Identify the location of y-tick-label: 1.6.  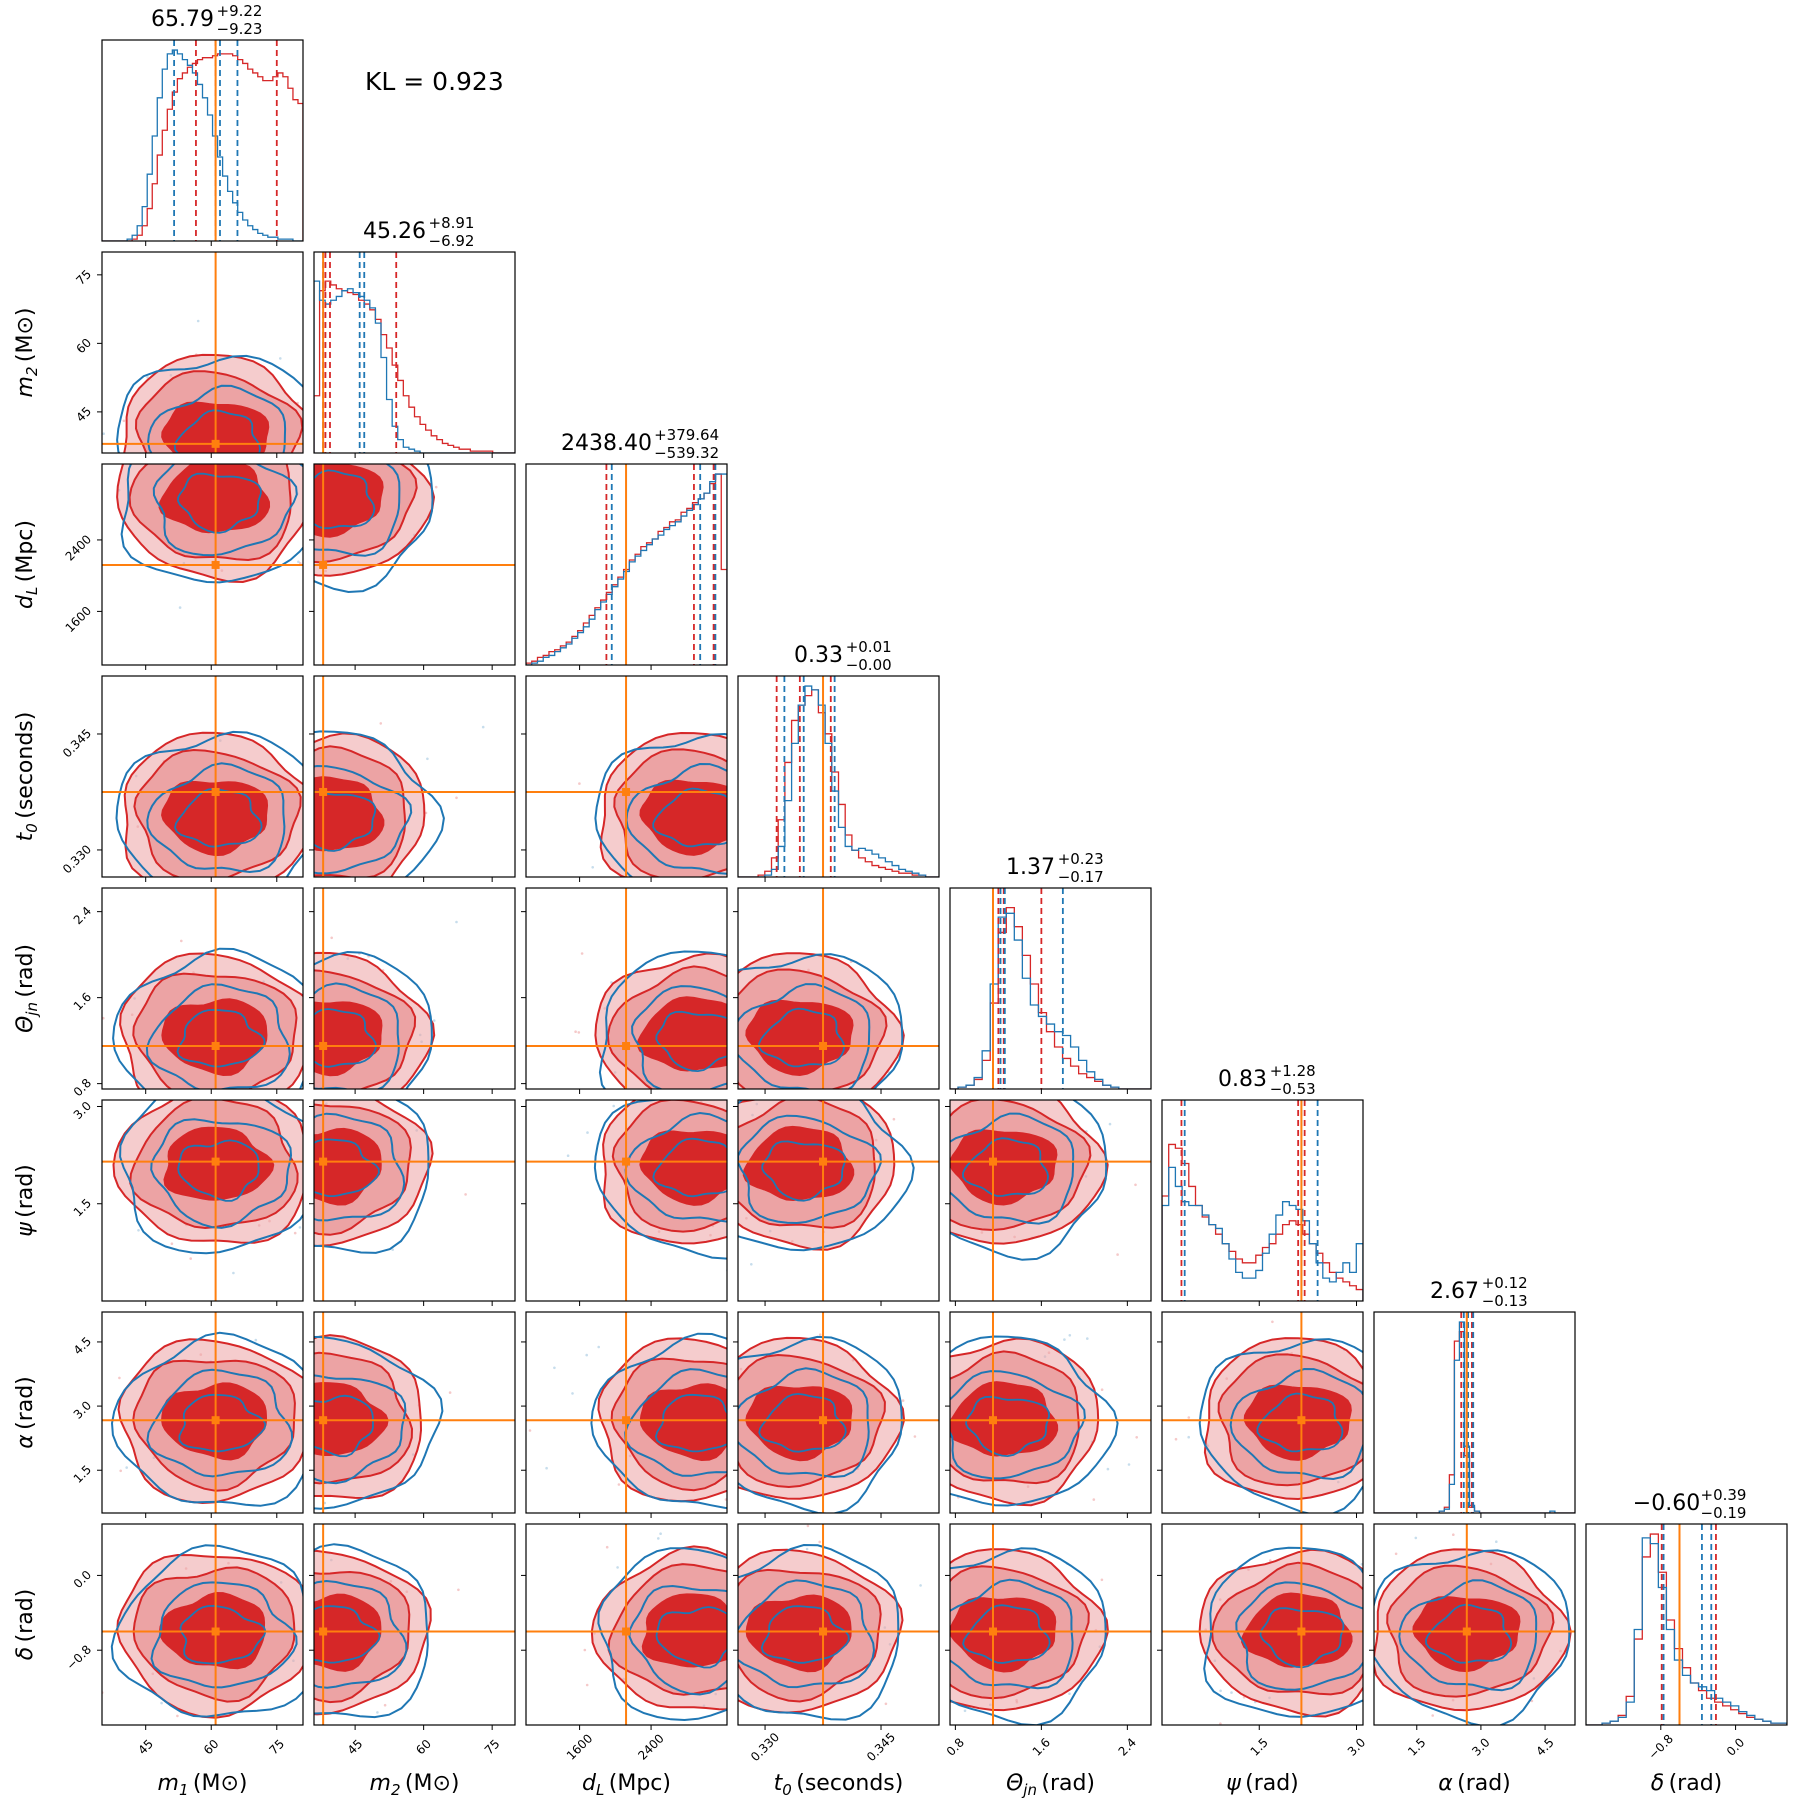
(82, 1001).